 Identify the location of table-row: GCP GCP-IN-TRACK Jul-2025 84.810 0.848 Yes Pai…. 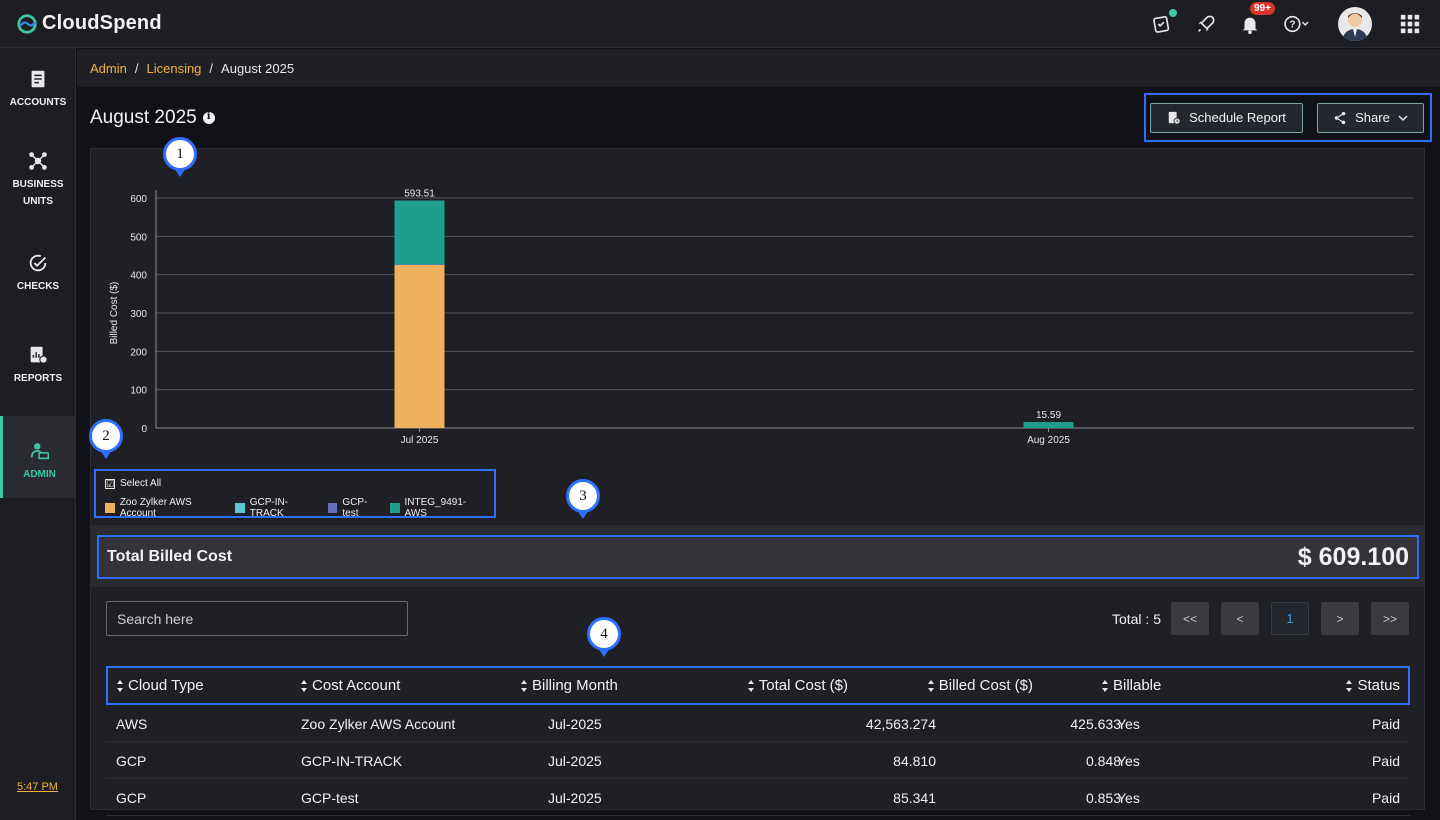
(758, 760).